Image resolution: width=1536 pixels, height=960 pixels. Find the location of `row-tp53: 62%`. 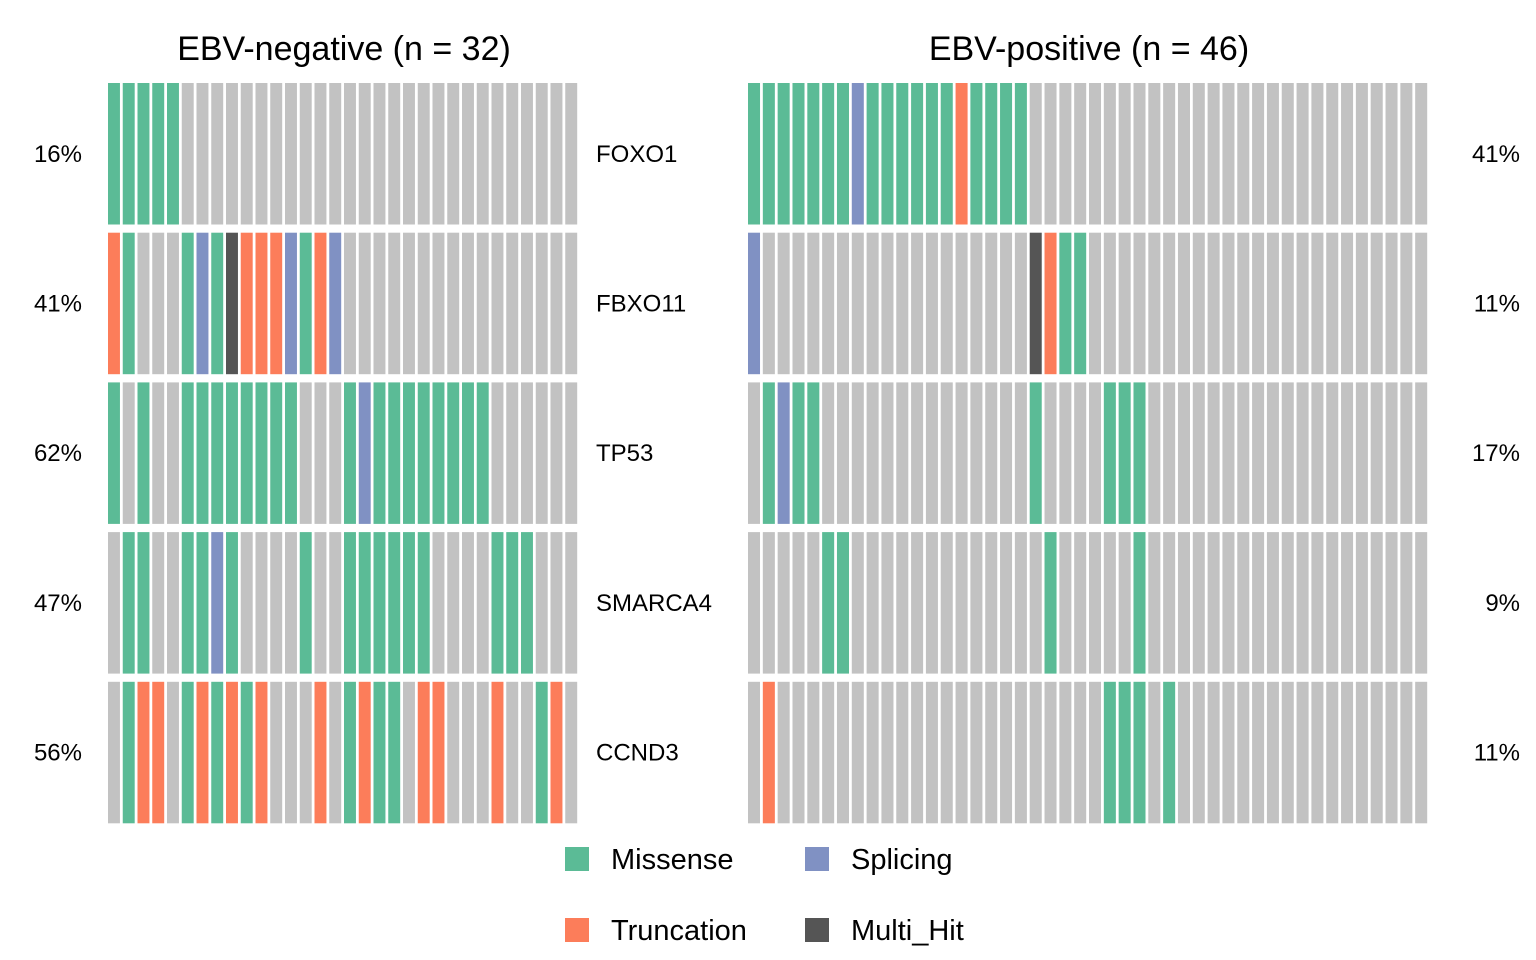

row-tp53: 62% is located at coordinates (306, 453).